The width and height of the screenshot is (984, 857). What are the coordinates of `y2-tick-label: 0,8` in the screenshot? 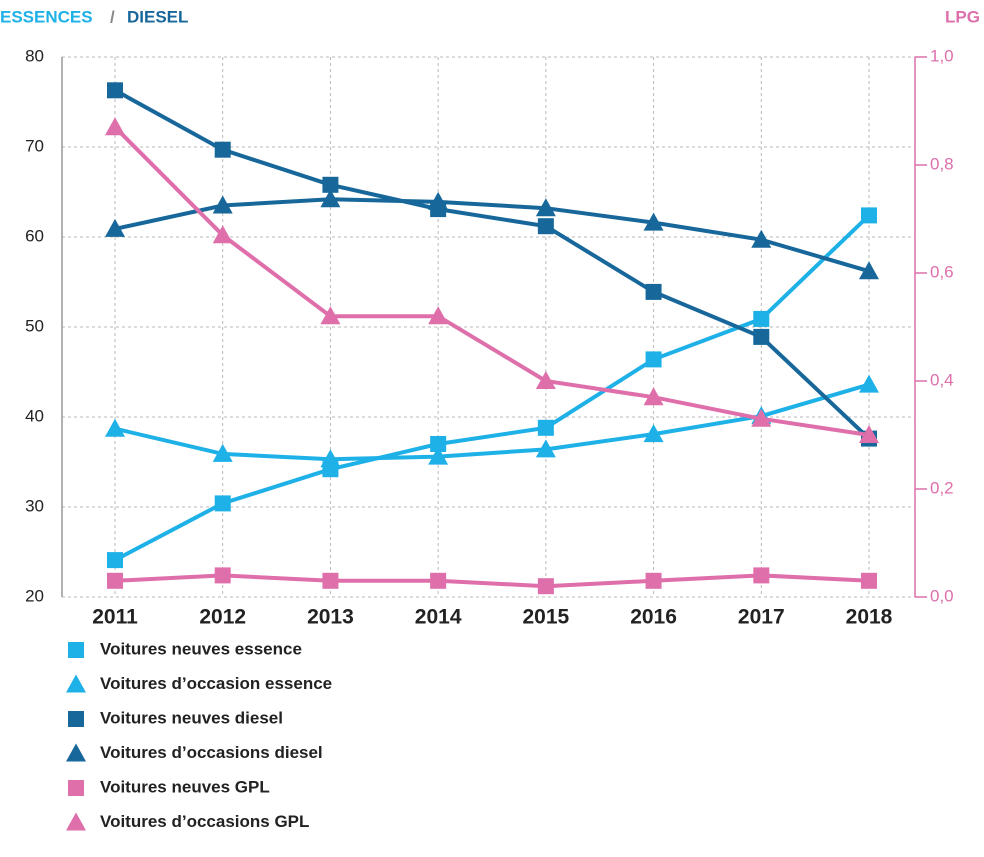 It's located at (942, 163).